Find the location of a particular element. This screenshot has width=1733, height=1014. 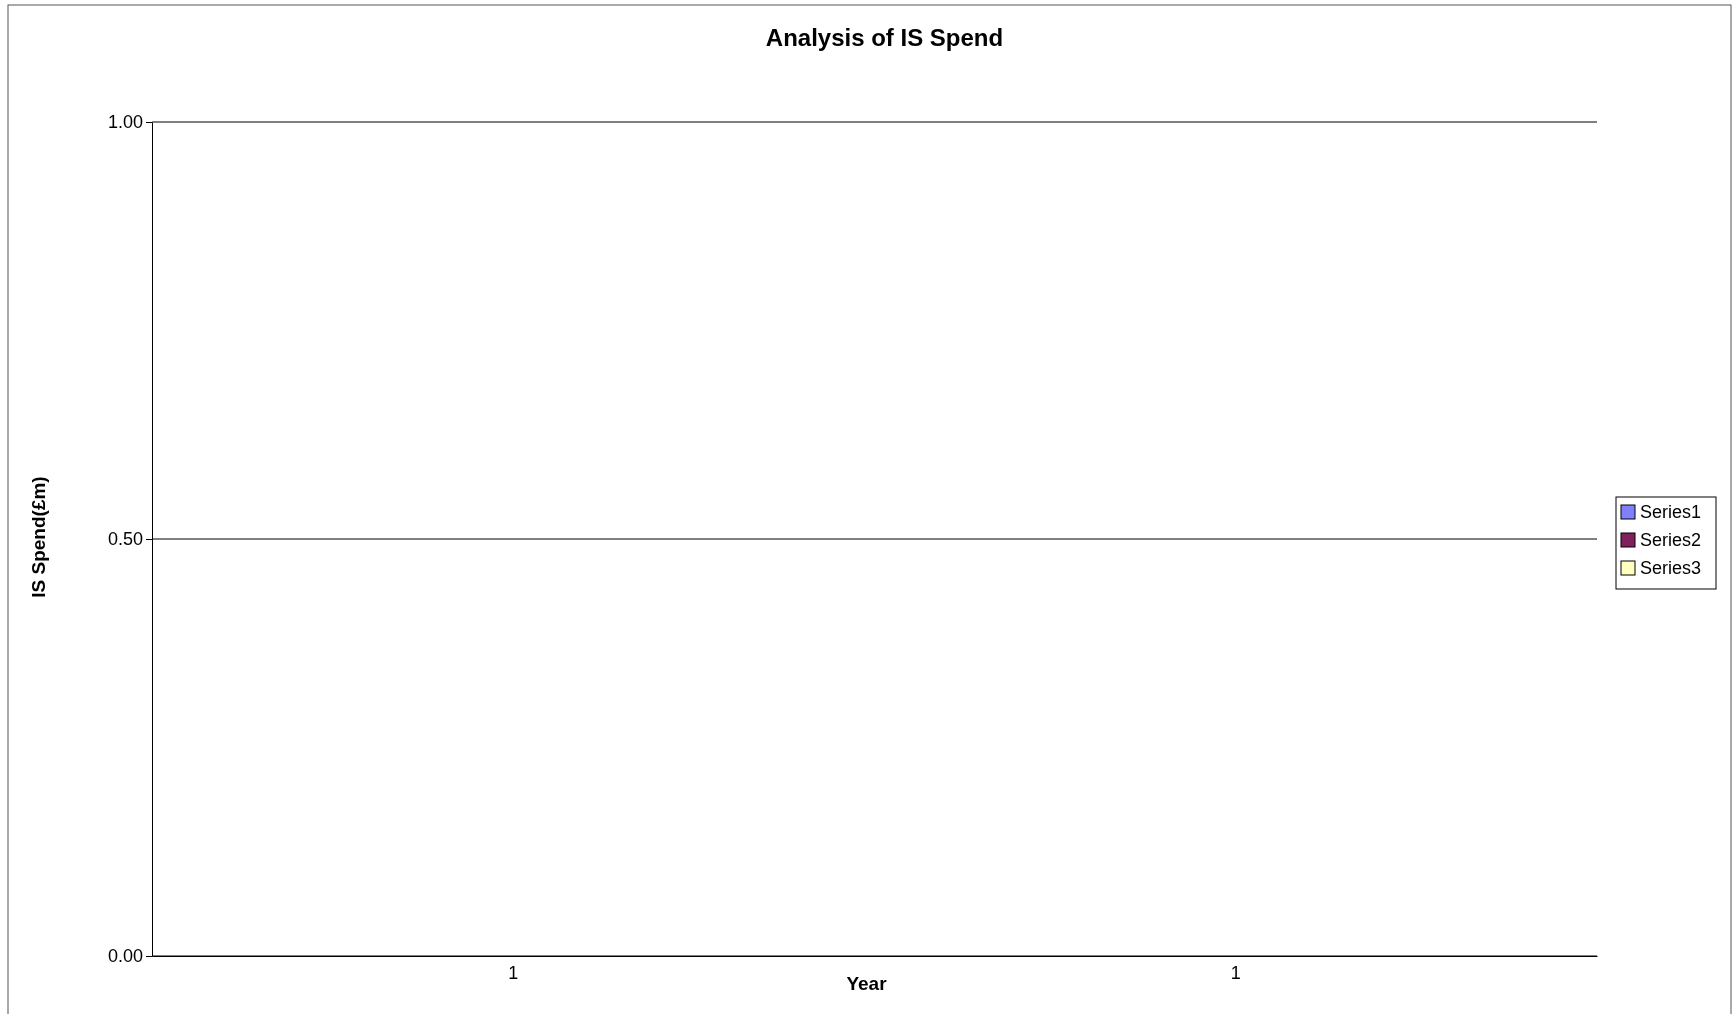

y-tick-label: 0.00 is located at coordinates (125, 956).